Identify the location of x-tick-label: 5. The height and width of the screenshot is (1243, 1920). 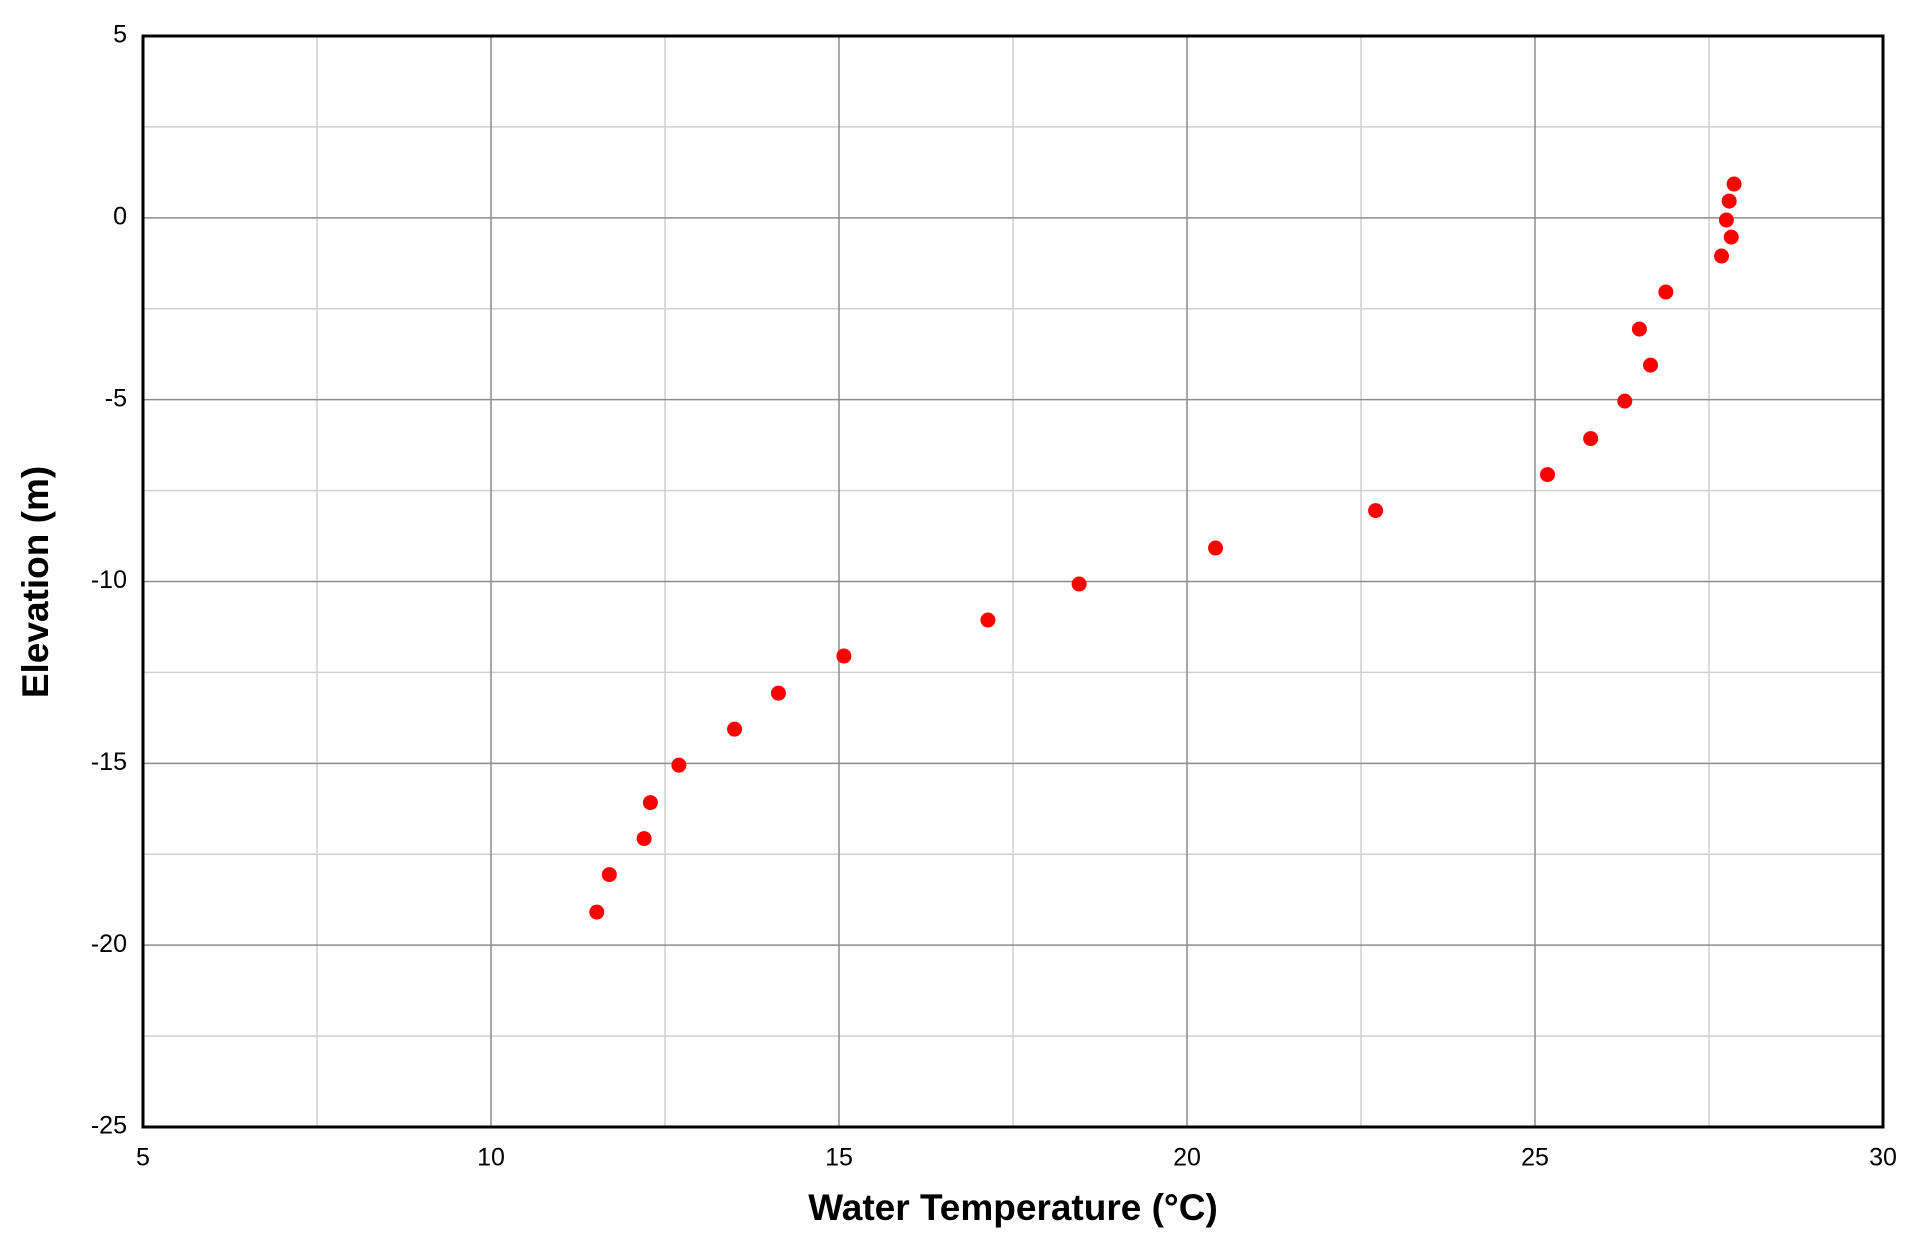
(143, 1158).